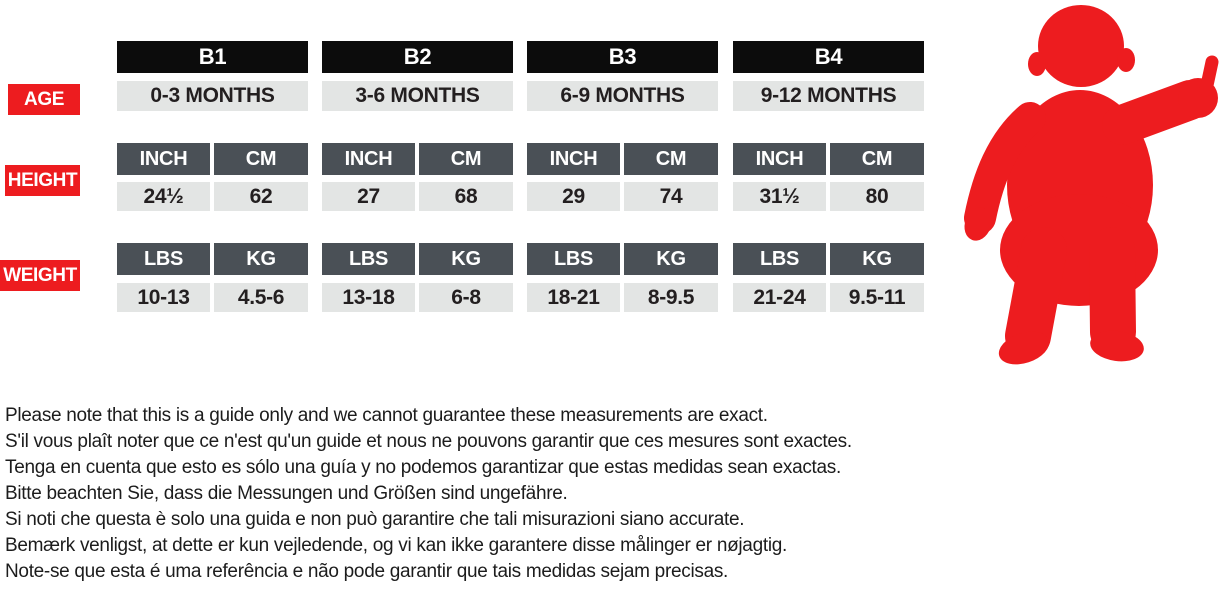 The height and width of the screenshot is (590, 1228). Describe the element at coordinates (573, 196) in the screenshot. I see `height-inch-b3: 29` at that location.